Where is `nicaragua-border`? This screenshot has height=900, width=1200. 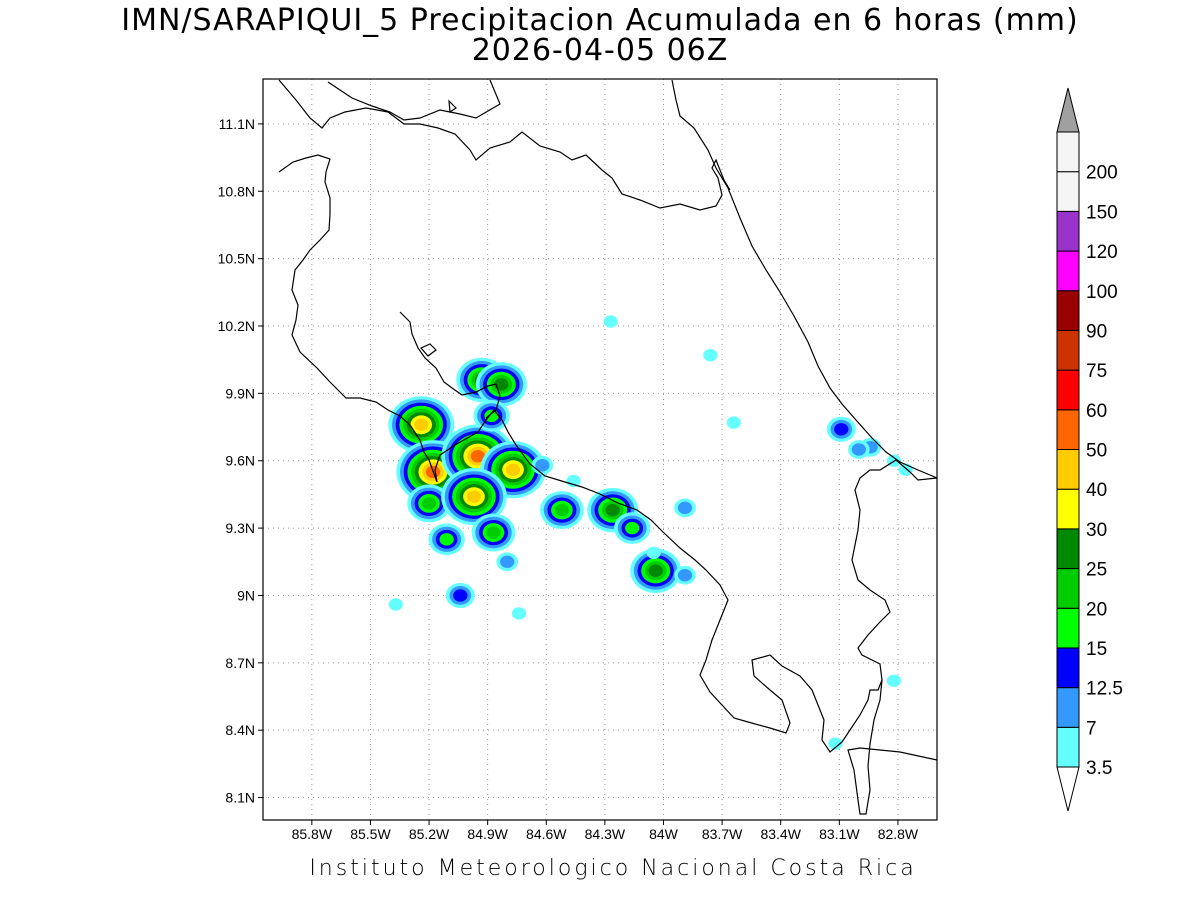 nicaragua-border is located at coordinates (504, 145).